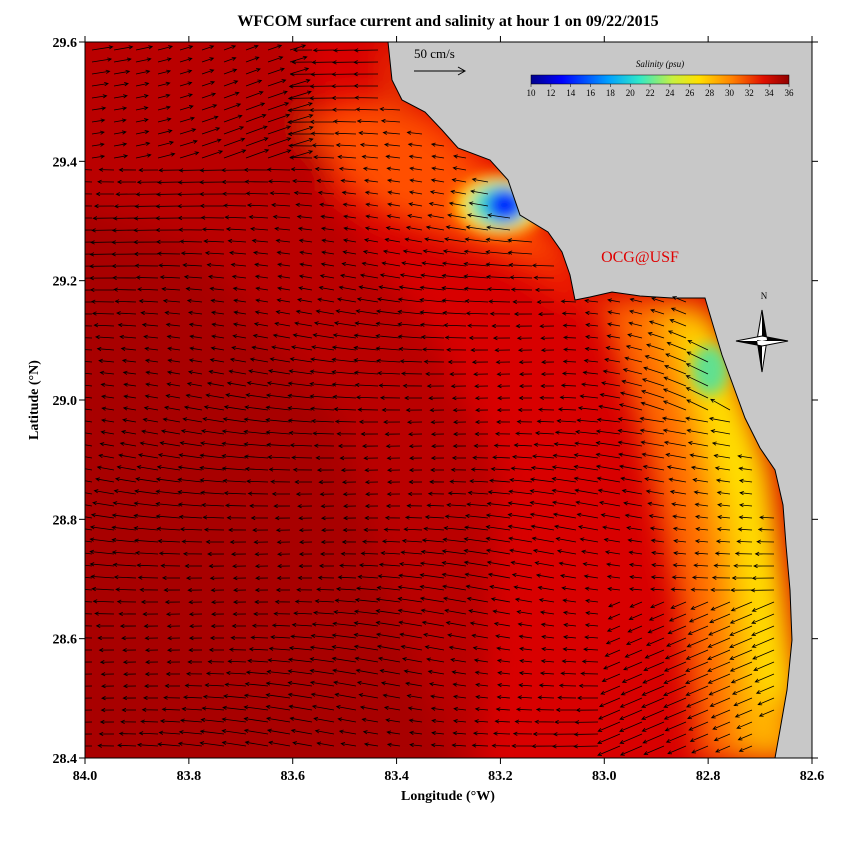 The width and height of the screenshot is (857, 847). What do you see at coordinates (762, 332) in the screenshot?
I see `north-arrow: N` at bounding box center [762, 332].